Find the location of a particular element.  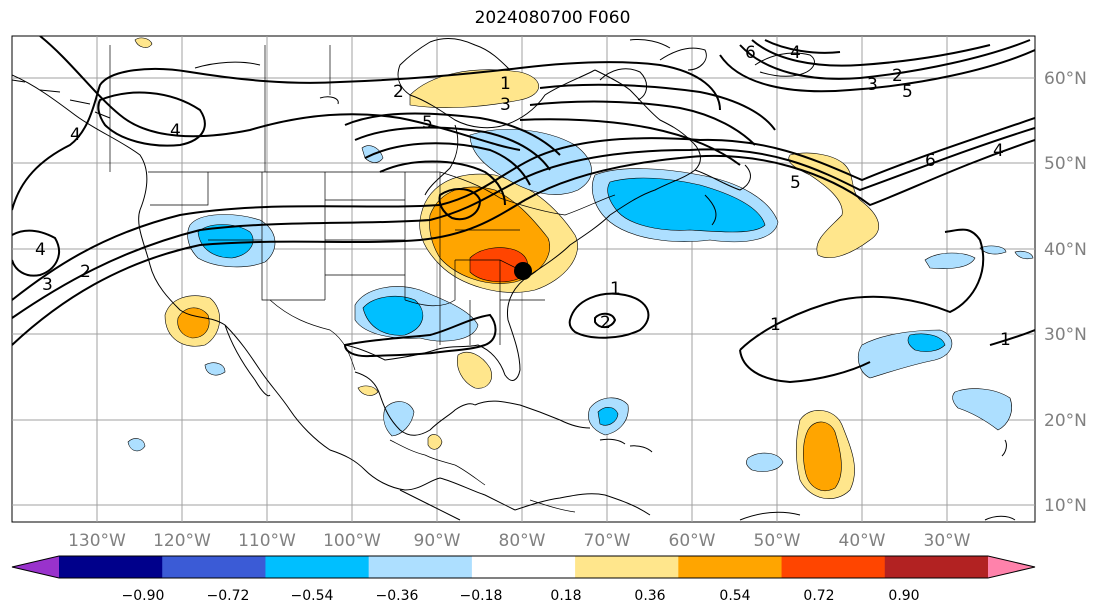

colorbar is located at coordinates (523, 567).